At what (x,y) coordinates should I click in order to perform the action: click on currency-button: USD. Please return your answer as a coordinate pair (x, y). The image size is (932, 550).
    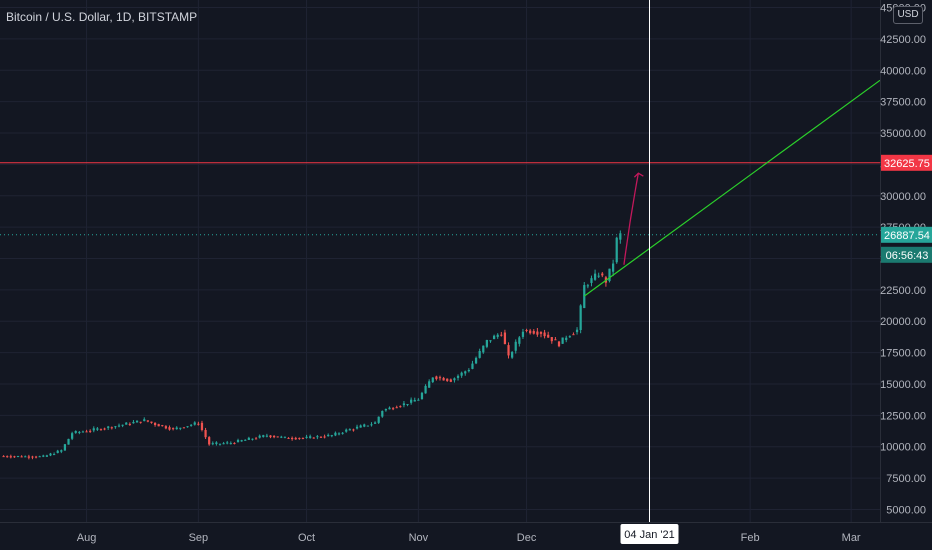
    Looking at the image, I should click on (908, 15).